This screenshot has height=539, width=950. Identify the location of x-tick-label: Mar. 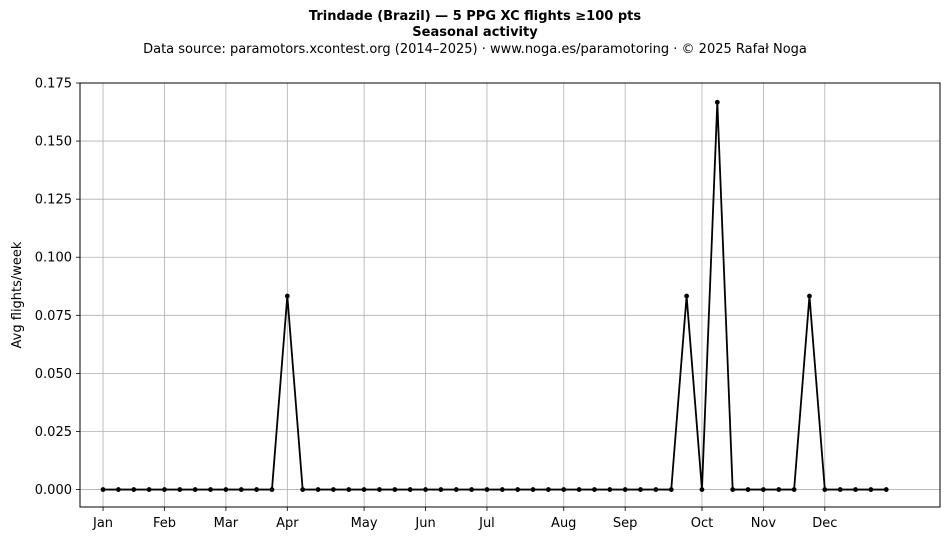
(226, 523).